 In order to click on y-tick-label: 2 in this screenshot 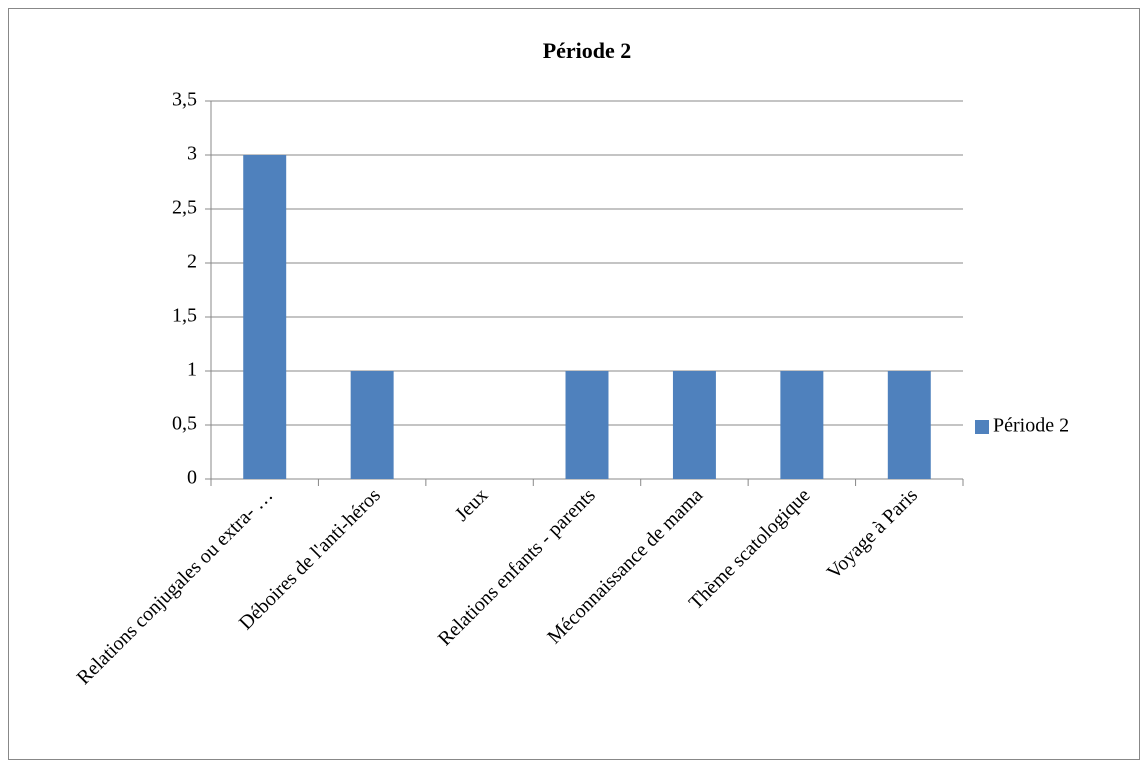, I will do `click(192, 262)`.